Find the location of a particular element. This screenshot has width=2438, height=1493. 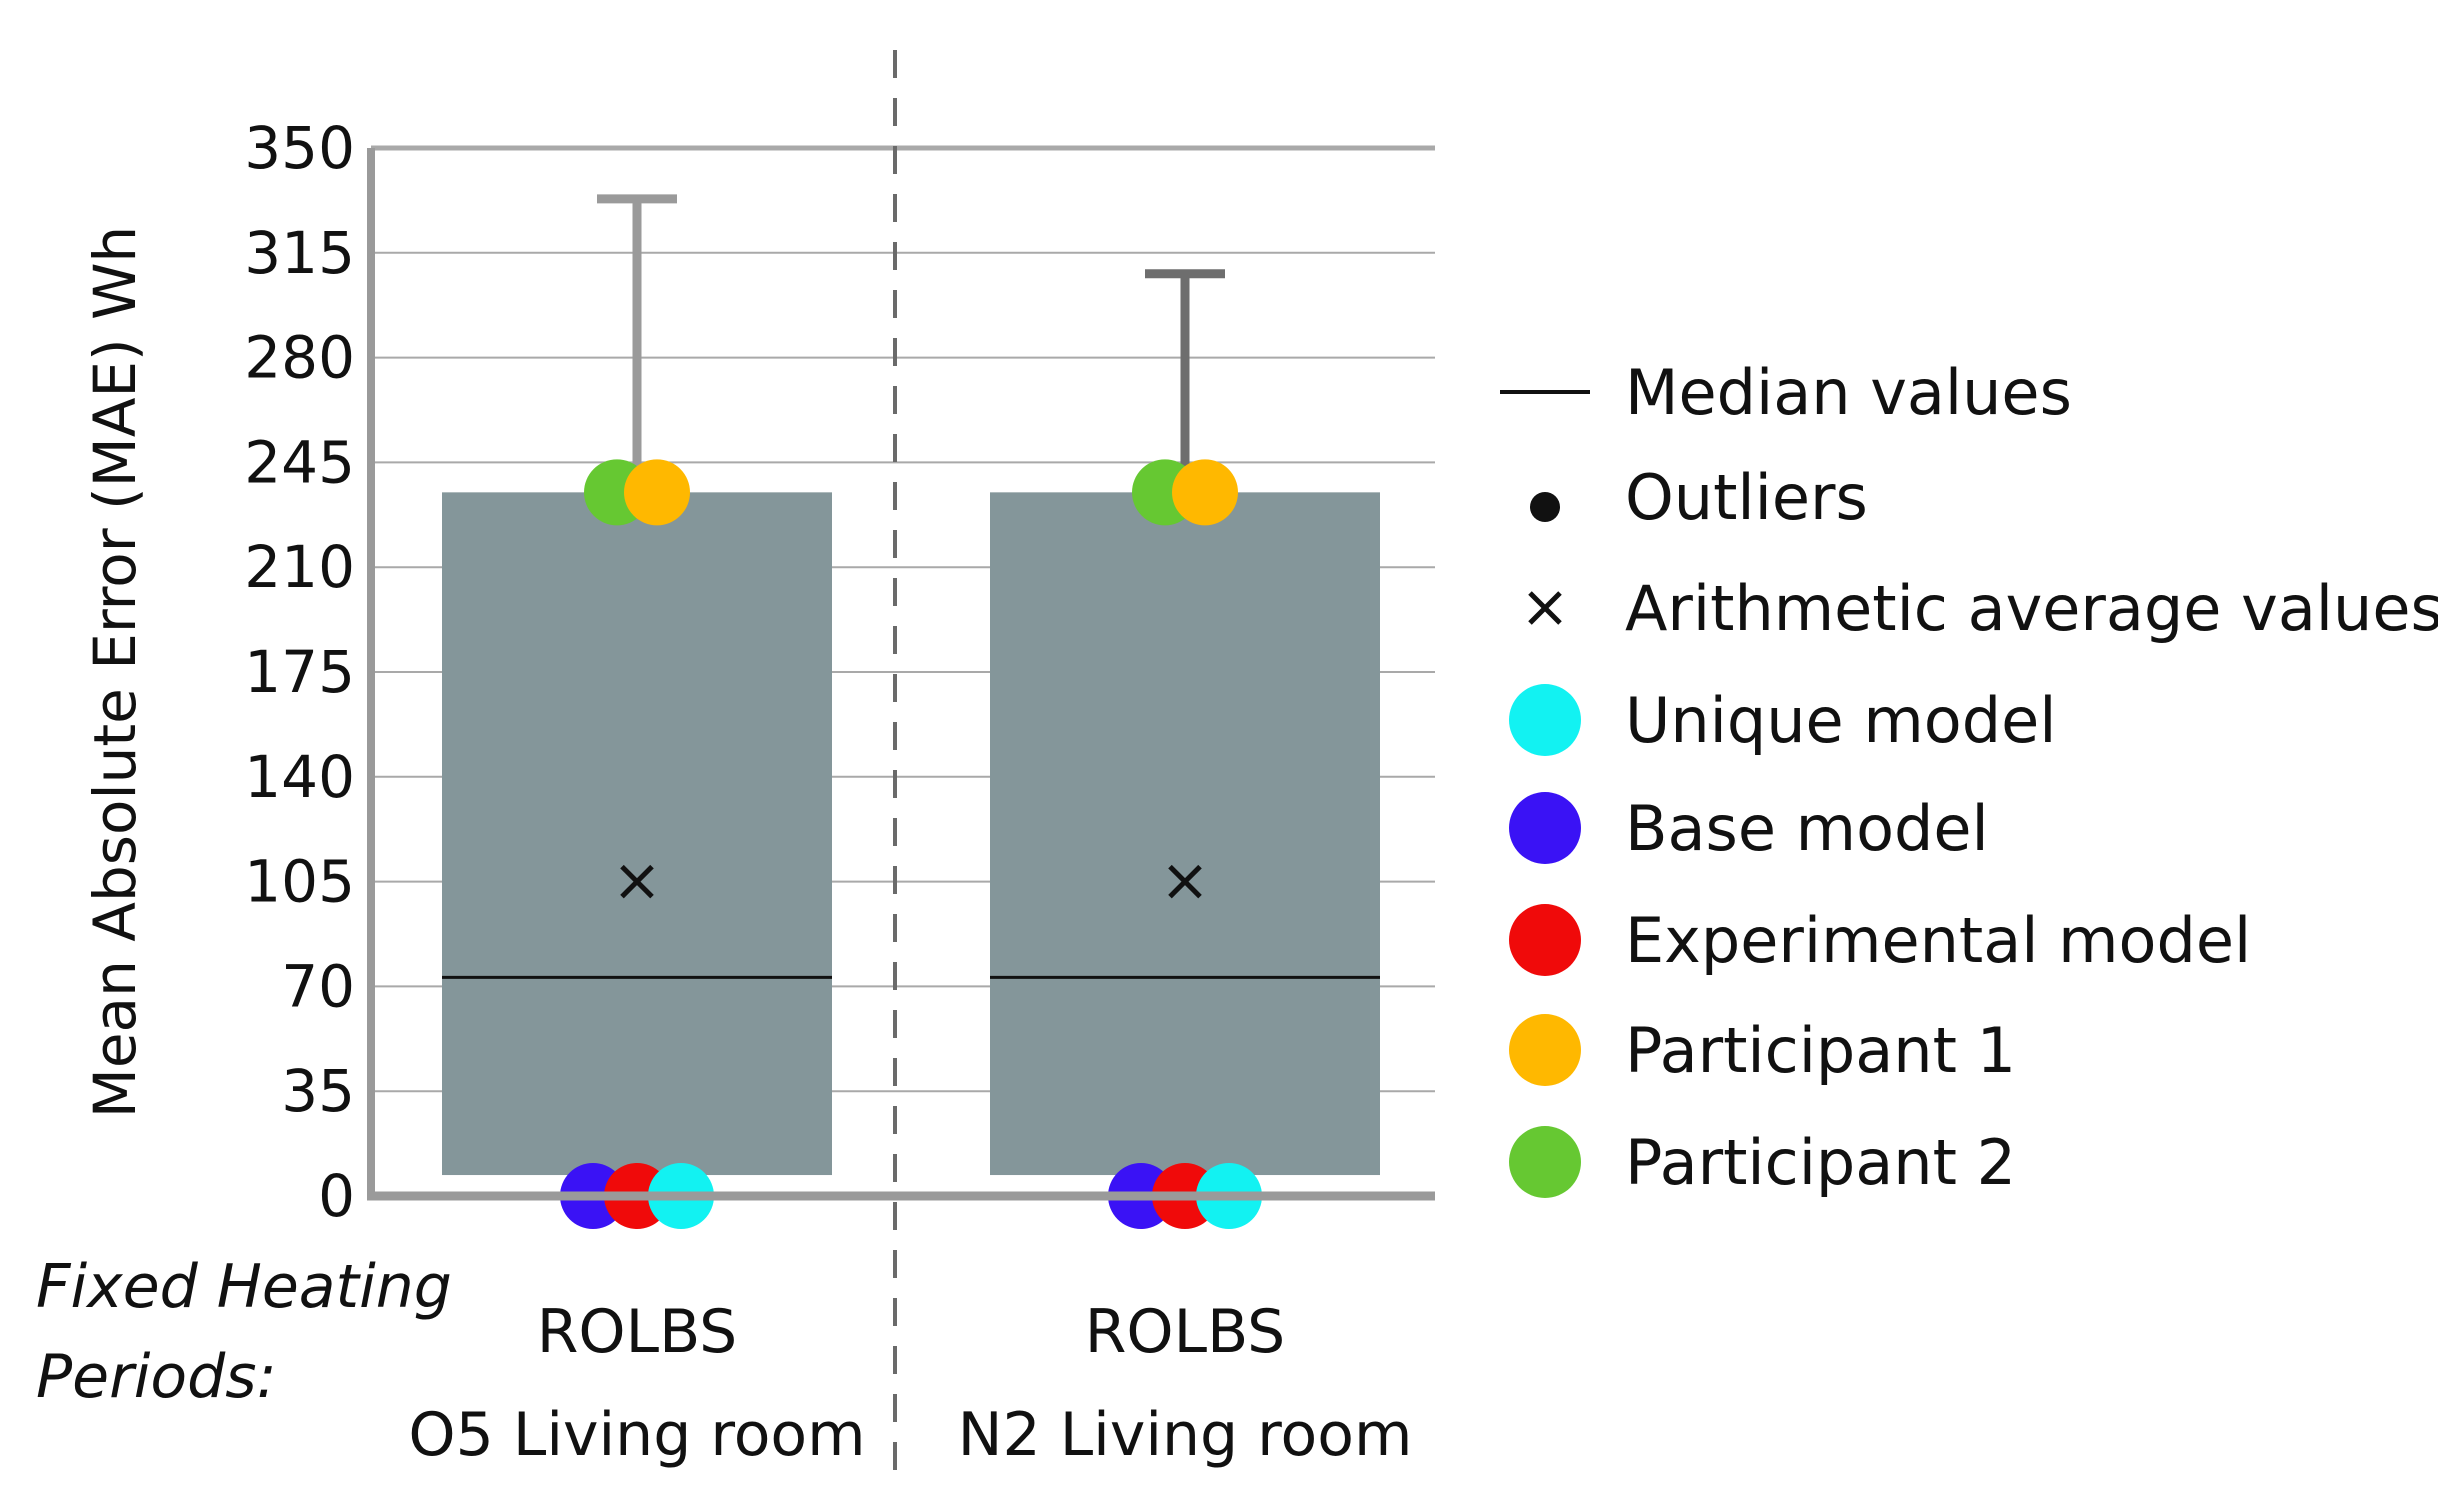

legend-label: Arithmetic average values is located at coordinates (2031, 608).